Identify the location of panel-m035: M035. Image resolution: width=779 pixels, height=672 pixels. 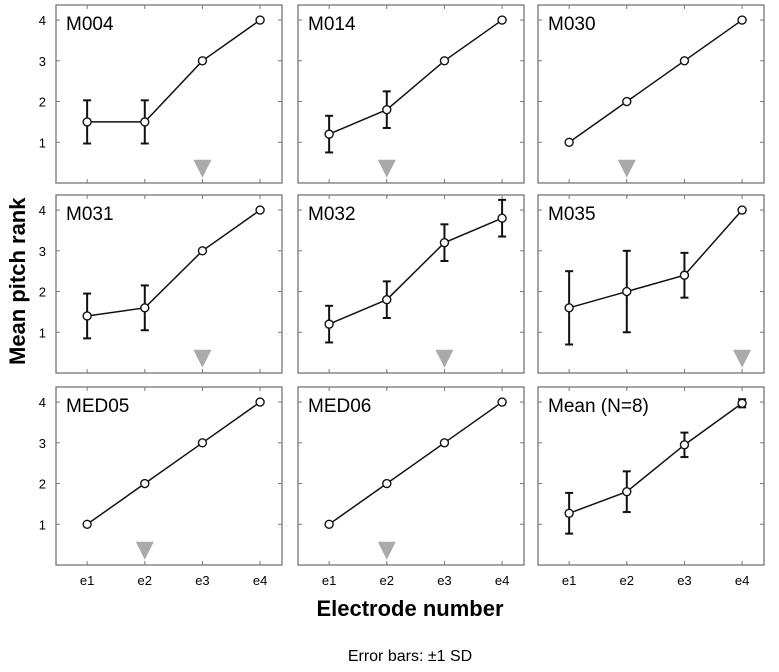
(651, 284).